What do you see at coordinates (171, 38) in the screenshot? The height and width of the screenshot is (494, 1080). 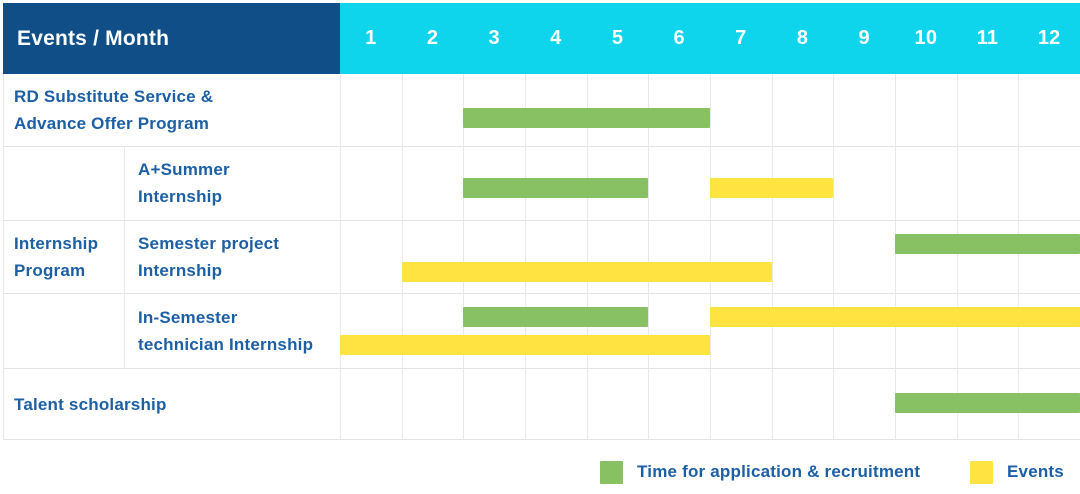 I see `table-corner-header: Events / Month` at bounding box center [171, 38].